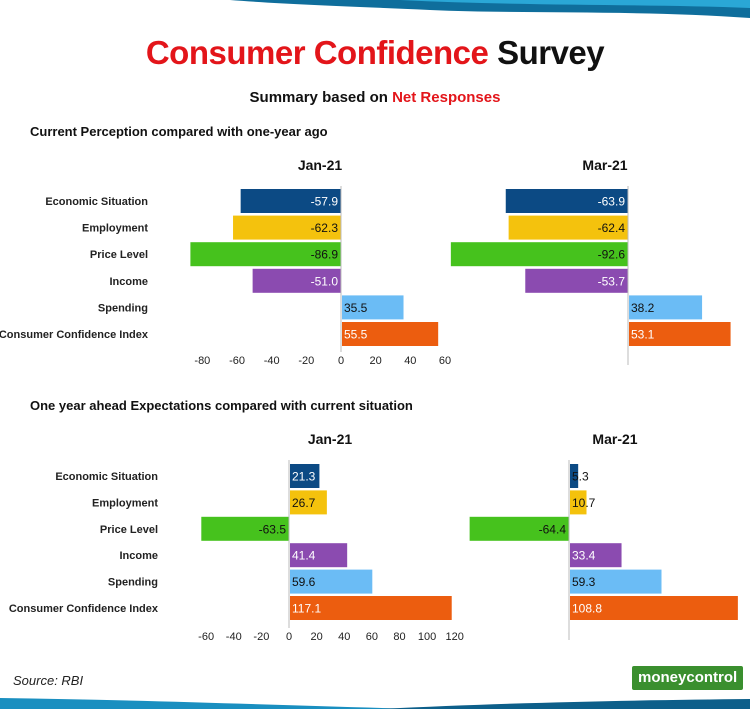 The image size is (750, 709). I want to click on category-label-price-level-2: Price Level, so click(129, 530).